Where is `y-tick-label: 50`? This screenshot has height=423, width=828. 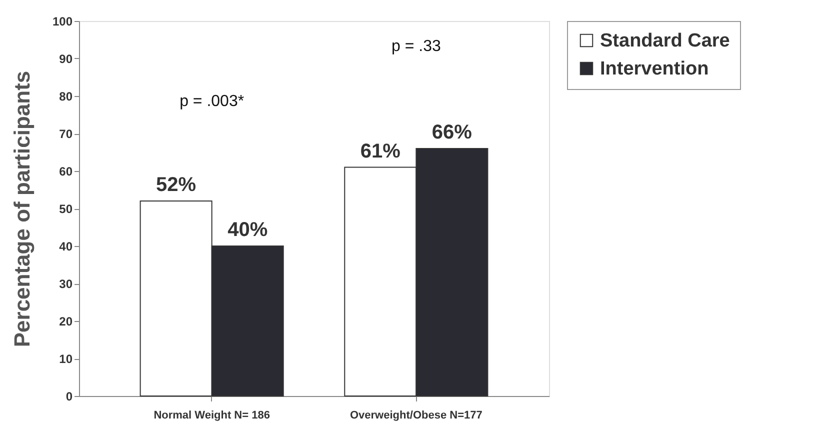 y-tick-label: 50 is located at coordinates (66, 209).